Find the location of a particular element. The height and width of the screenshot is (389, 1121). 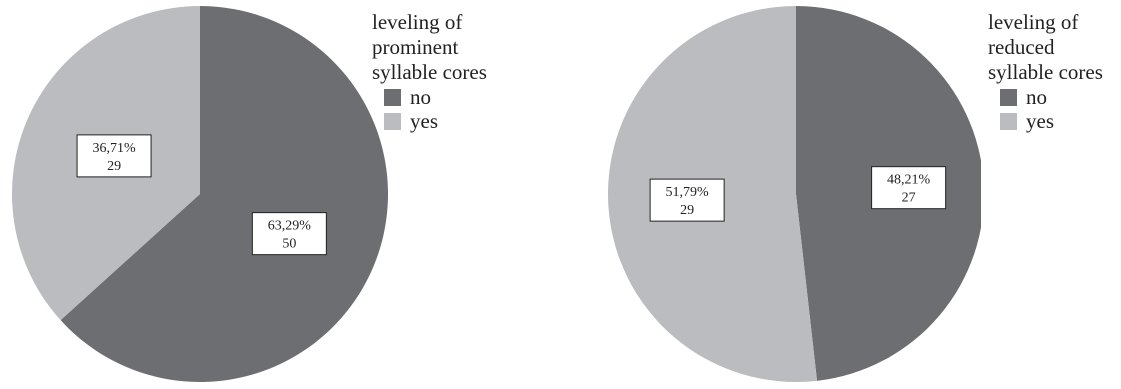

data-label-no: 48,21% 27 is located at coordinates (909, 188).